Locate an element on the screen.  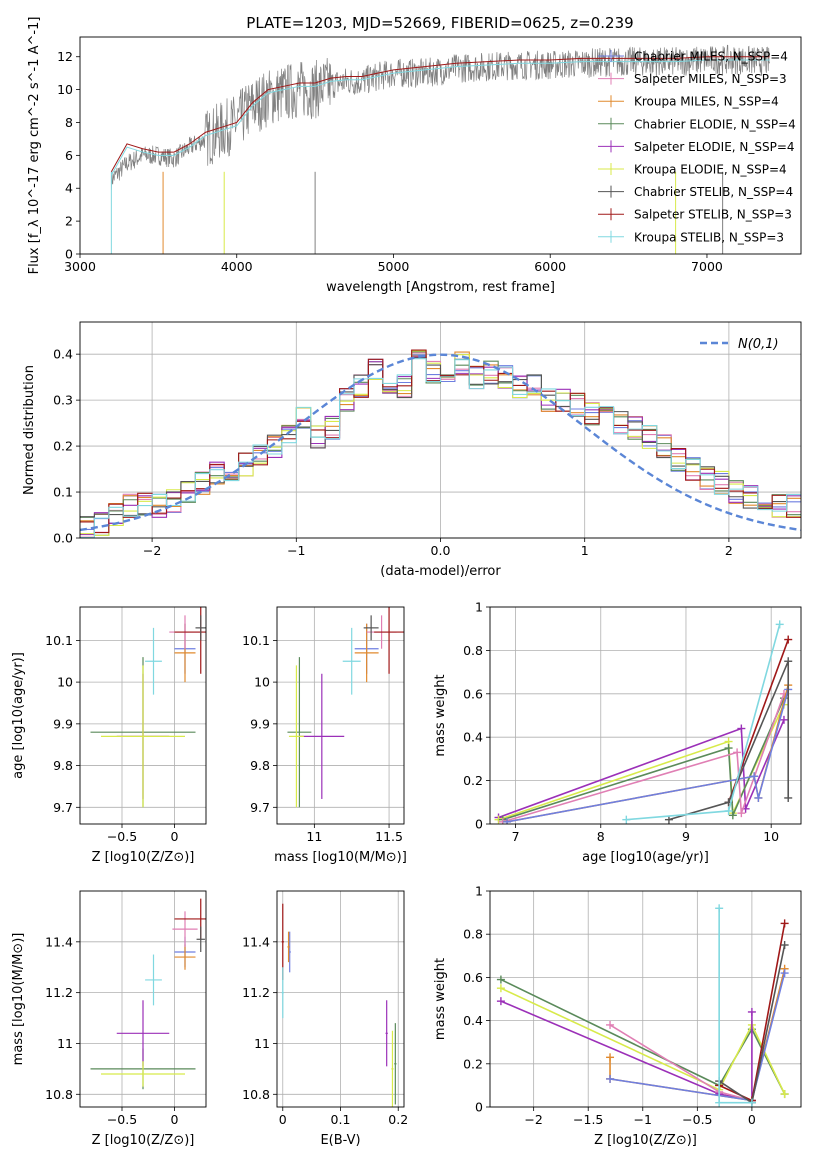
x-tick-label: 2 is located at coordinates (729, 550).